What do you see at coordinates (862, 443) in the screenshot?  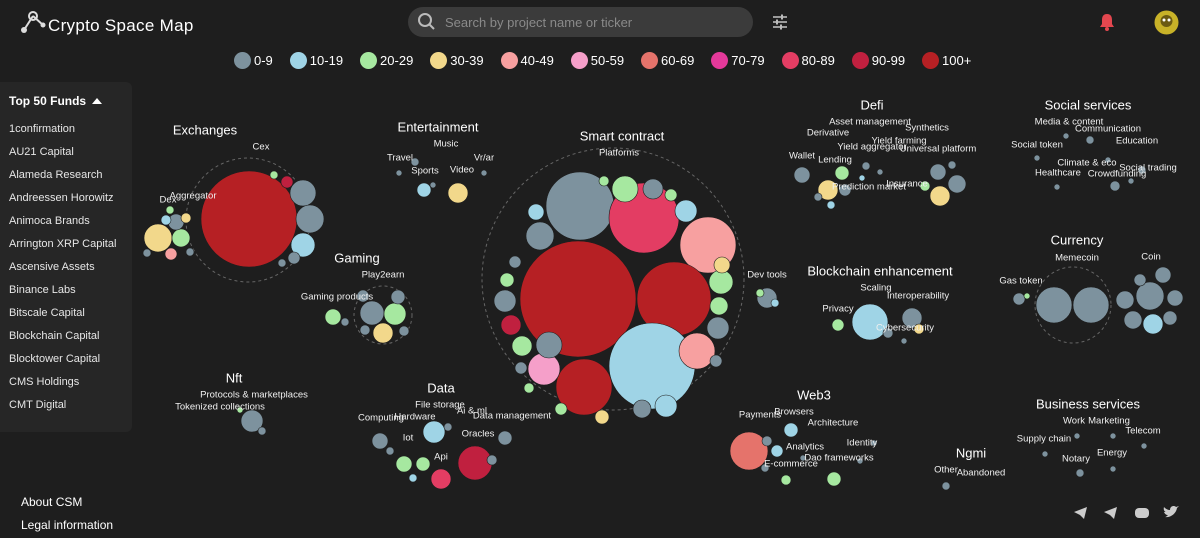 I see `category-label: Identity` at bounding box center [862, 443].